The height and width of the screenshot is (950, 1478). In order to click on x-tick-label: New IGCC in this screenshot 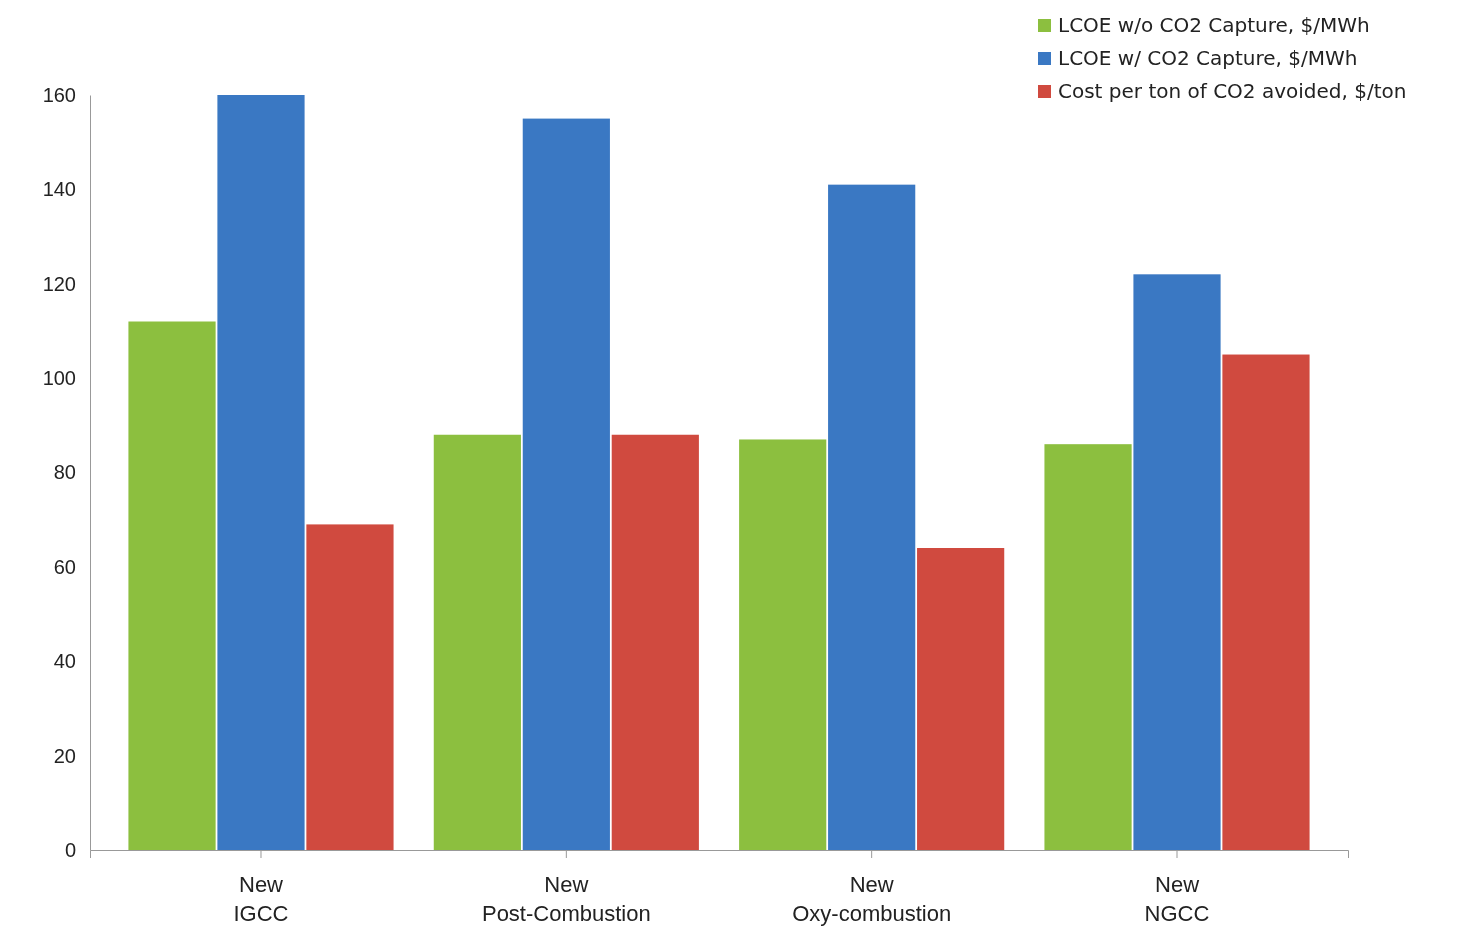, I will do `click(261, 899)`.